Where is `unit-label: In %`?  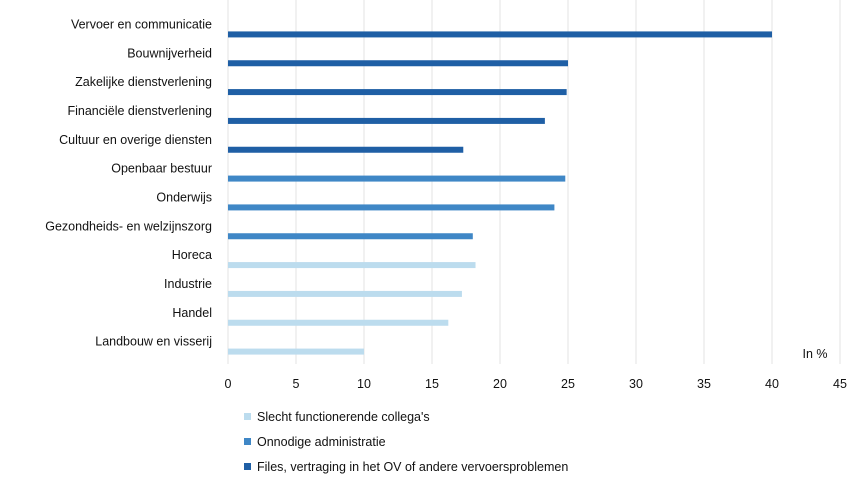
unit-label: In % is located at coordinates (814, 354).